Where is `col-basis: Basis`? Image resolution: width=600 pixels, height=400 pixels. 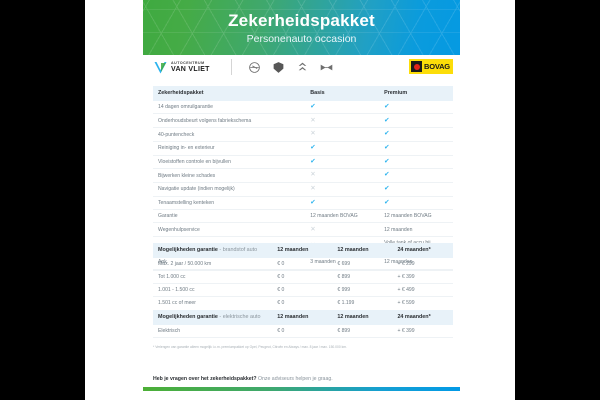
col-basis: Basis is located at coordinates (342, 93).